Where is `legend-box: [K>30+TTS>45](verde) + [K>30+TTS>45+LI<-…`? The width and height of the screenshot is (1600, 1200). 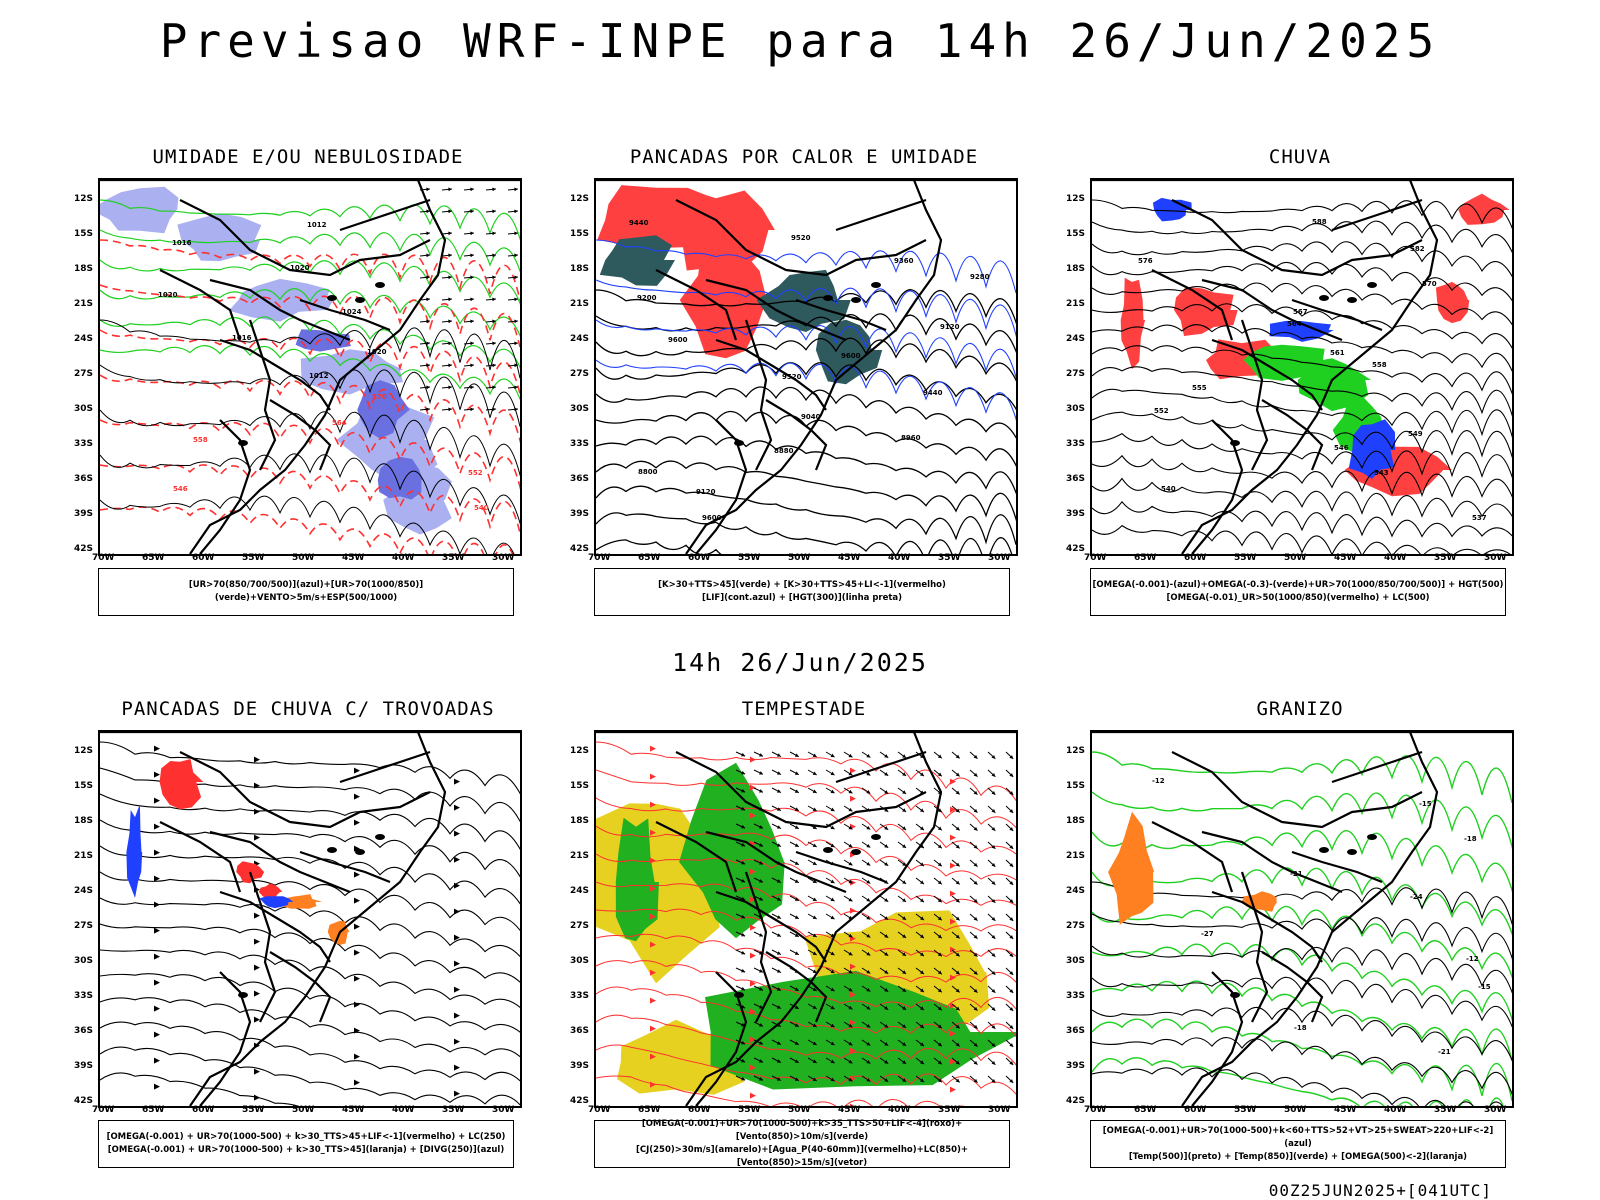 legend-box: [K>30+TTS>45](verde) + [K>30+TTS>45+LI<-… is located at coordinates (802, 592).